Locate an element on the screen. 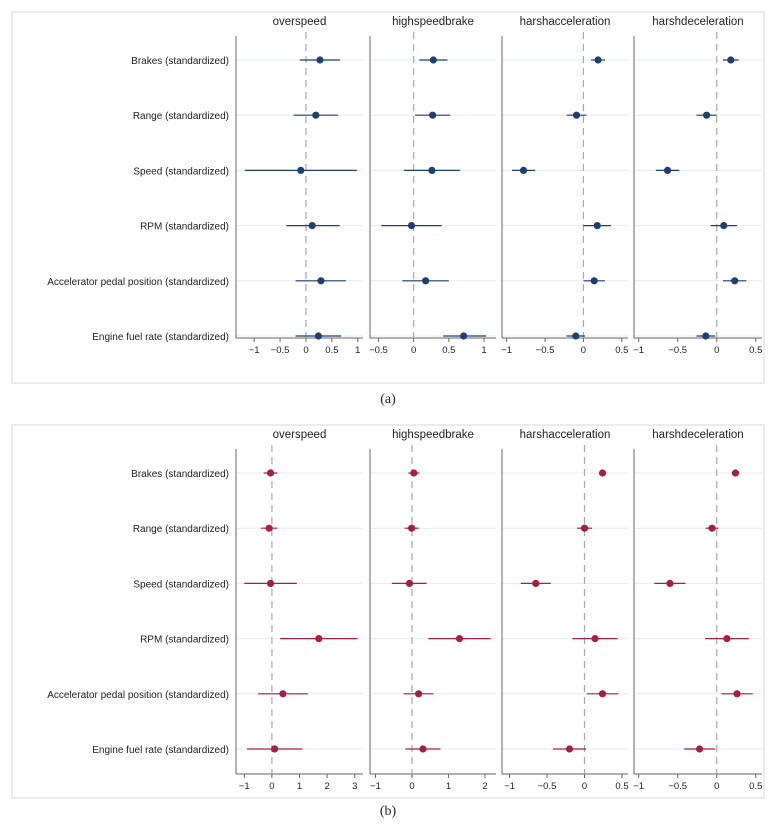 Image resolution: width=777 pixels, height=834 pixels. panel-highspeedbrake: highspeedbrake −0.5 0 0.5 1 is located at coordinates (432, 186).